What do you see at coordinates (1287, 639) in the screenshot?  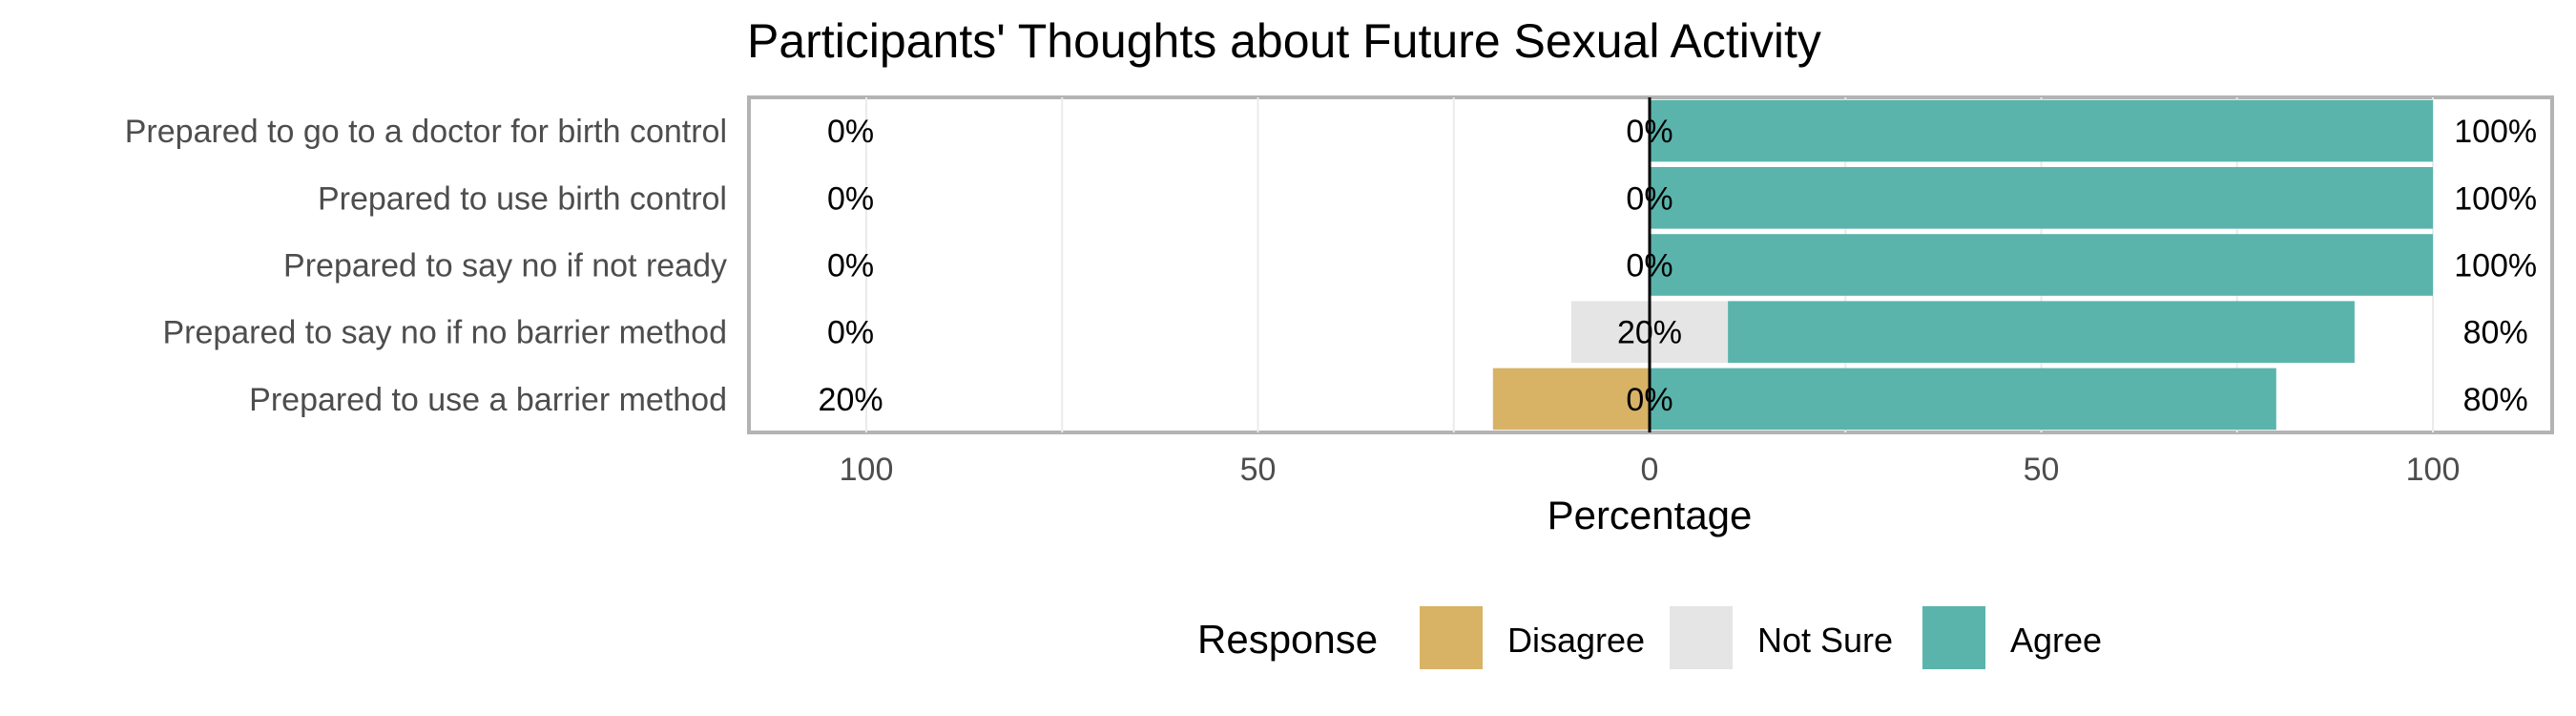 I see `legend-title: Response` at bounding box center [1287, 639].